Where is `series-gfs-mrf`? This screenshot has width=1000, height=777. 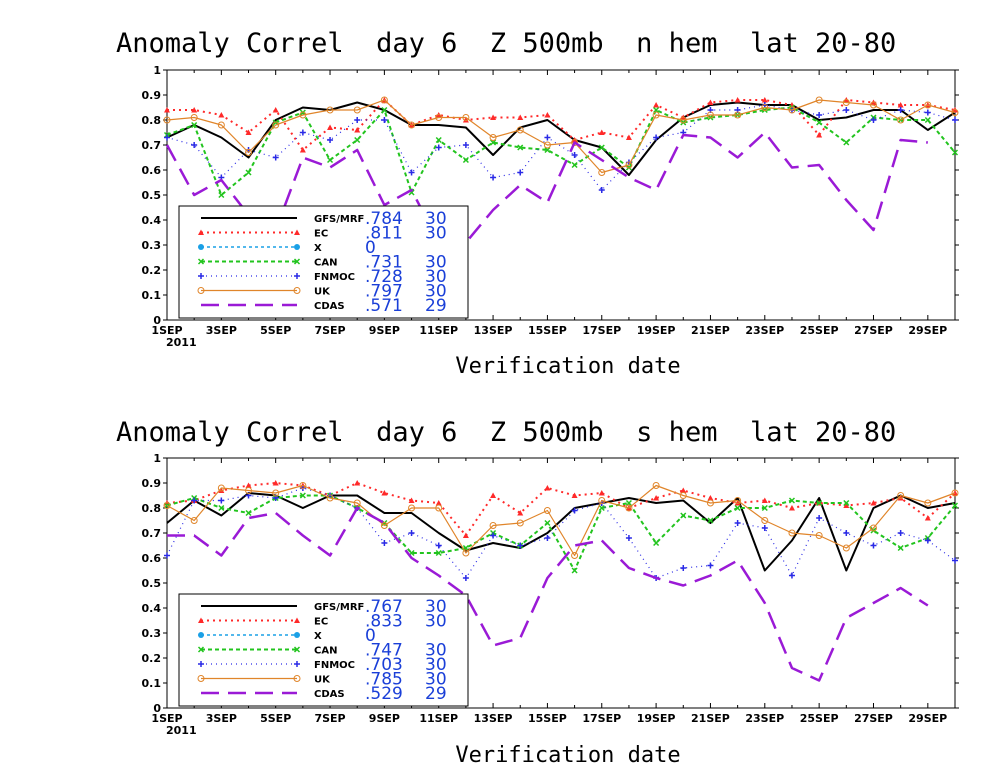 series-gfs-mrf is located at coordinates (561, 138).